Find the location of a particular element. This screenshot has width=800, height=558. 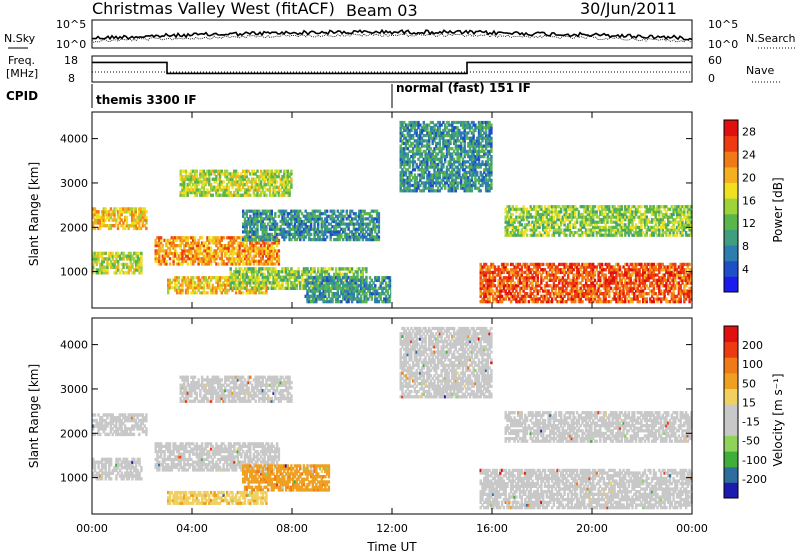

date-label: 30/Jun/2011 is located at coordinates (628, 9).